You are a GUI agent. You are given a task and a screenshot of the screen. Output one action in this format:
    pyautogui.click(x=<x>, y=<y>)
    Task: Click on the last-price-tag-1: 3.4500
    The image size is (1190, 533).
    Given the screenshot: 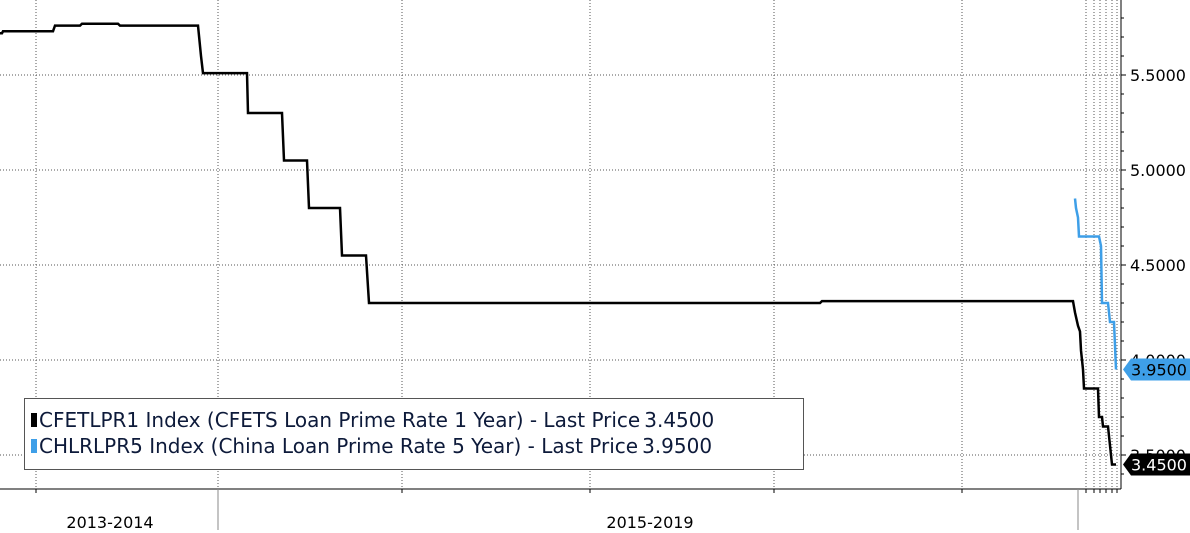 What is the action you would take?
    pyautogui.click(x=1156, y=464)
    